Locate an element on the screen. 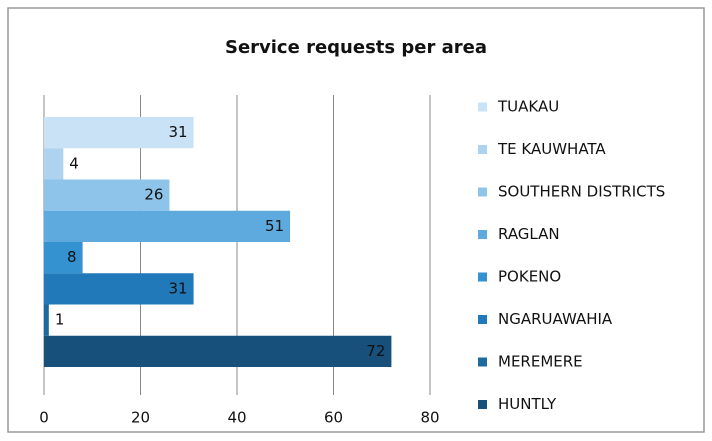  x-tick-label: 0 is located at coordinates (44, 418).